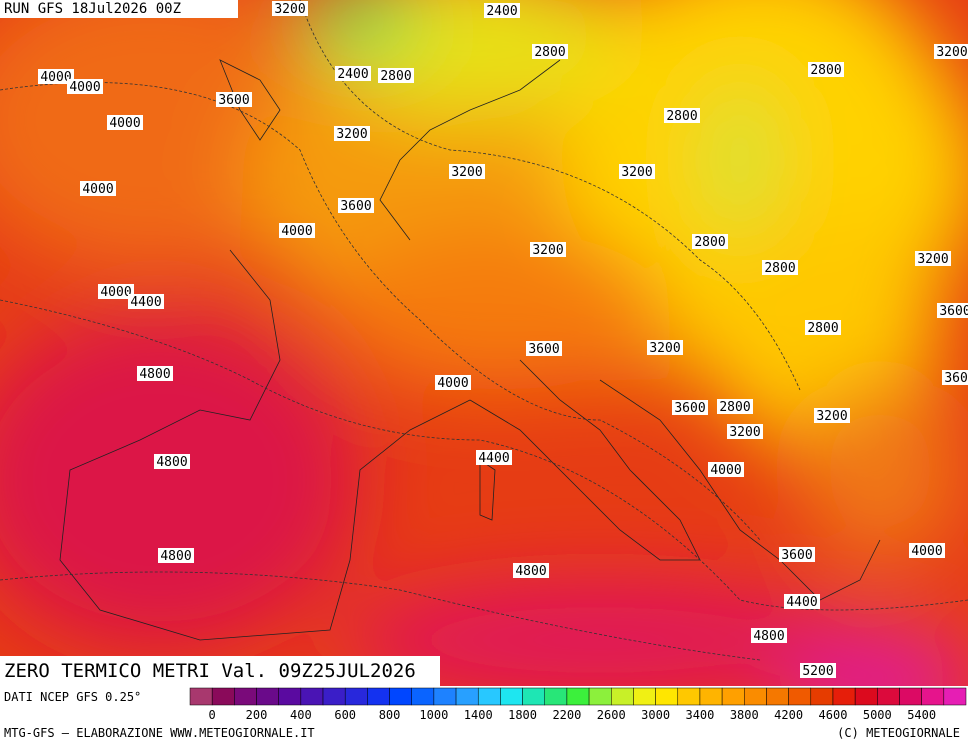  What do you see at coordinates (390, 715) in the screenshot?
I see `colorbar-label: 800` at bounding box center [390, 715].